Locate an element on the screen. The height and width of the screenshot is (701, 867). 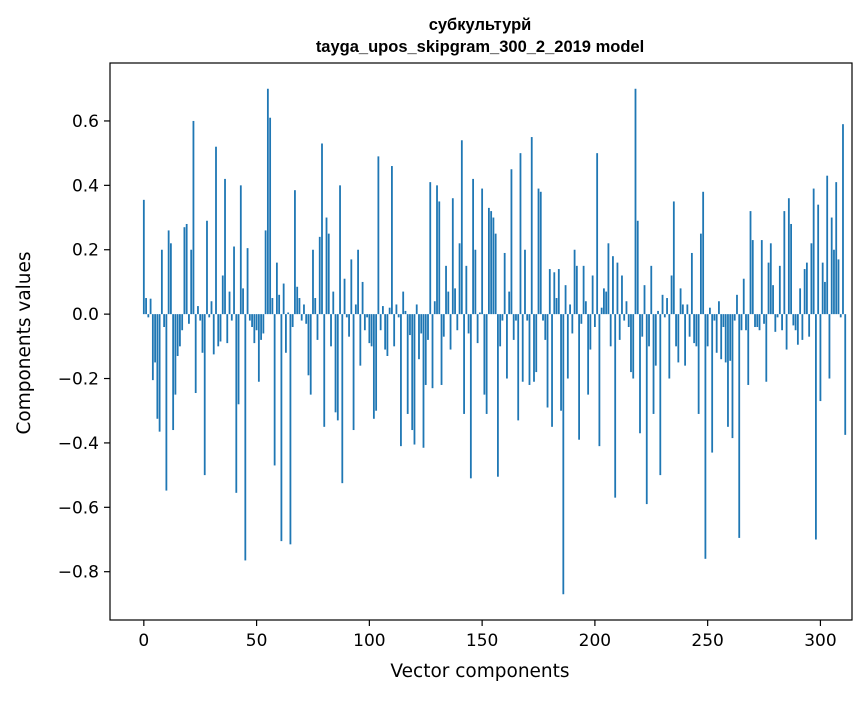
x-tick-label: 100 is located at coordinates (369, 641).